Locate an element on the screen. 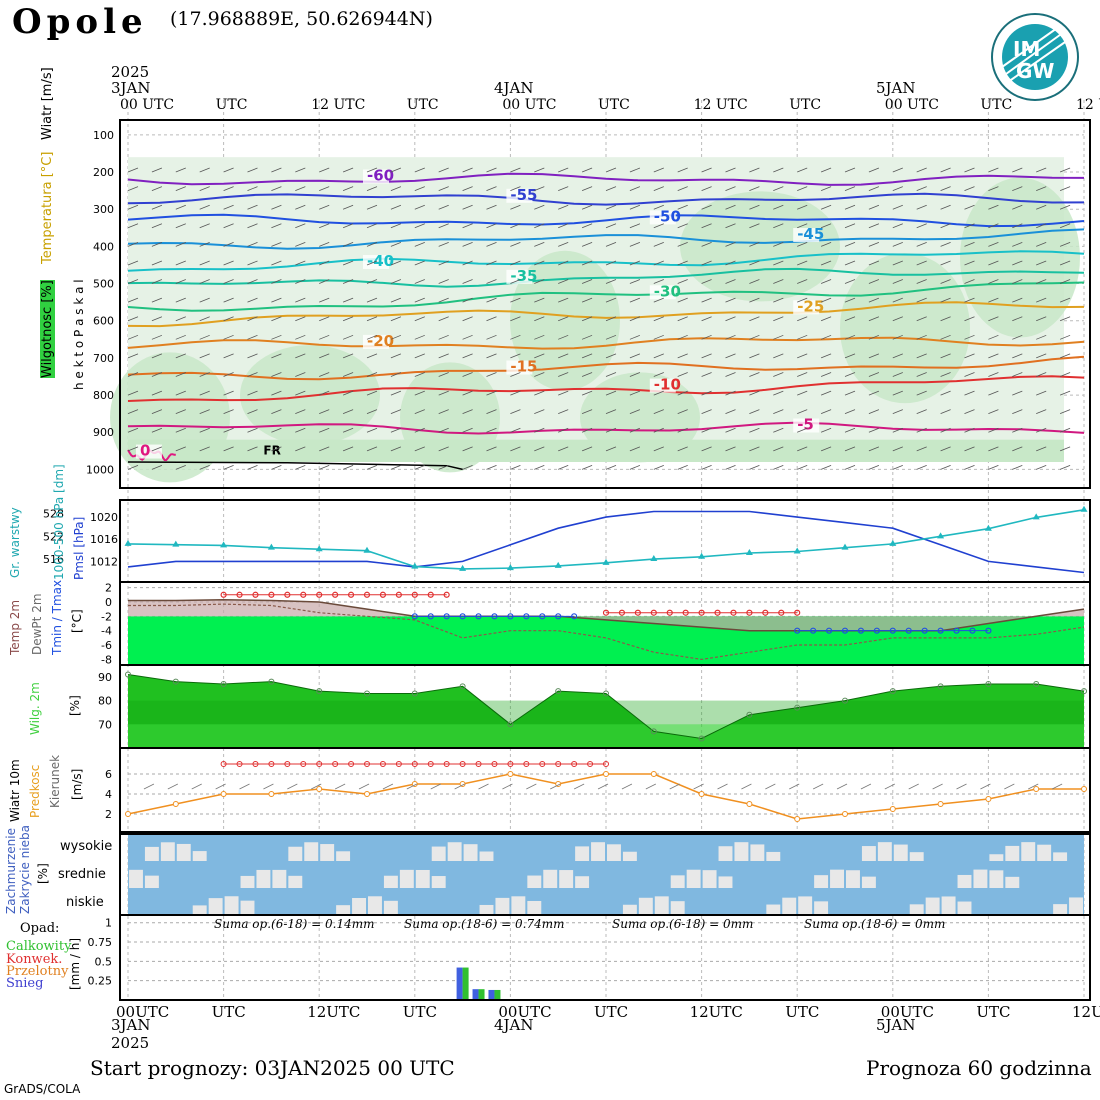 The height and width of the screenshot is (1100, 1100). cloud-panel is located at coordinates (606, 874).